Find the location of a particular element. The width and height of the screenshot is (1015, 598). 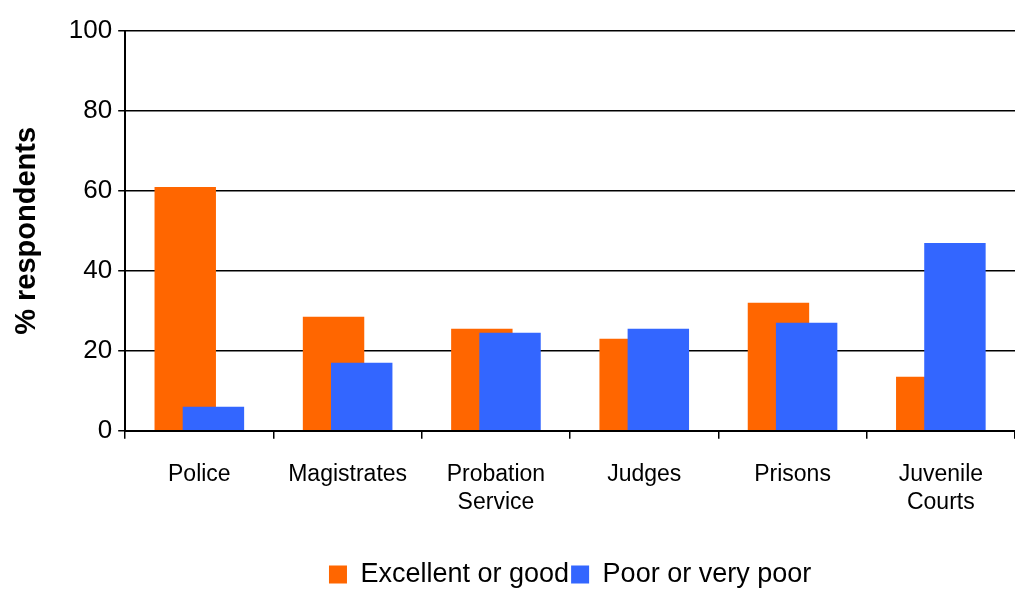

y-tick-label: 60 is located at coordinates (98, 189).